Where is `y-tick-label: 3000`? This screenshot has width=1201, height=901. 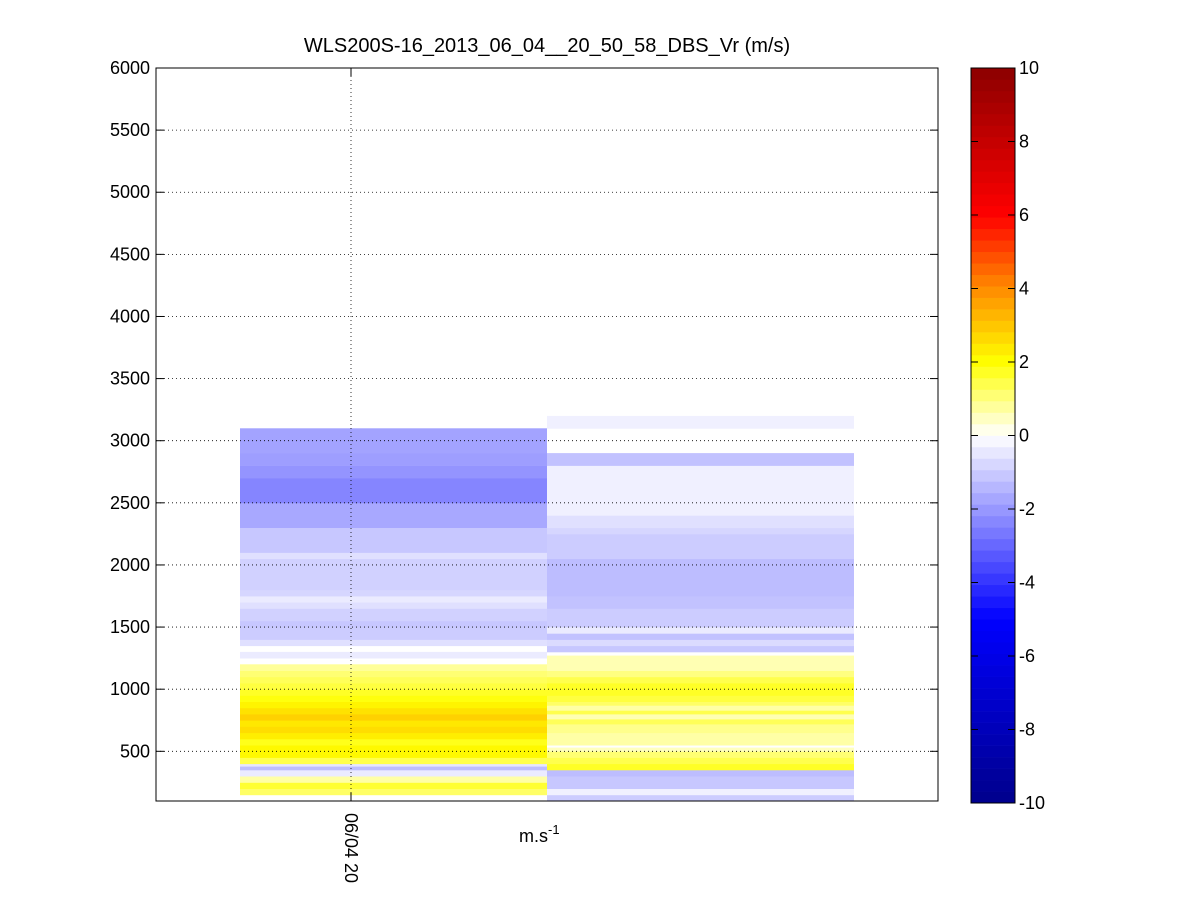 y-tick-label: 3000 is located at coordinates (130, 441).